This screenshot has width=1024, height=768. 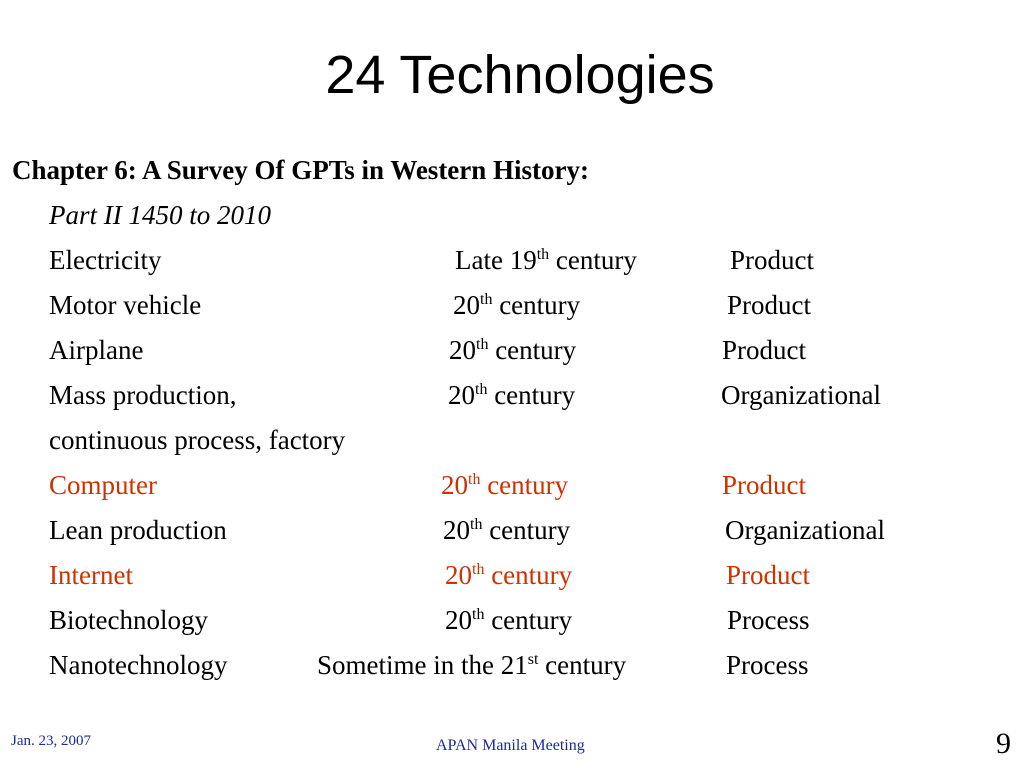 What do you see at coordinates (472, 665) in the screenshot?
I see `technology-era: Sometime in the 21st century` at bounding box center [472, 665].